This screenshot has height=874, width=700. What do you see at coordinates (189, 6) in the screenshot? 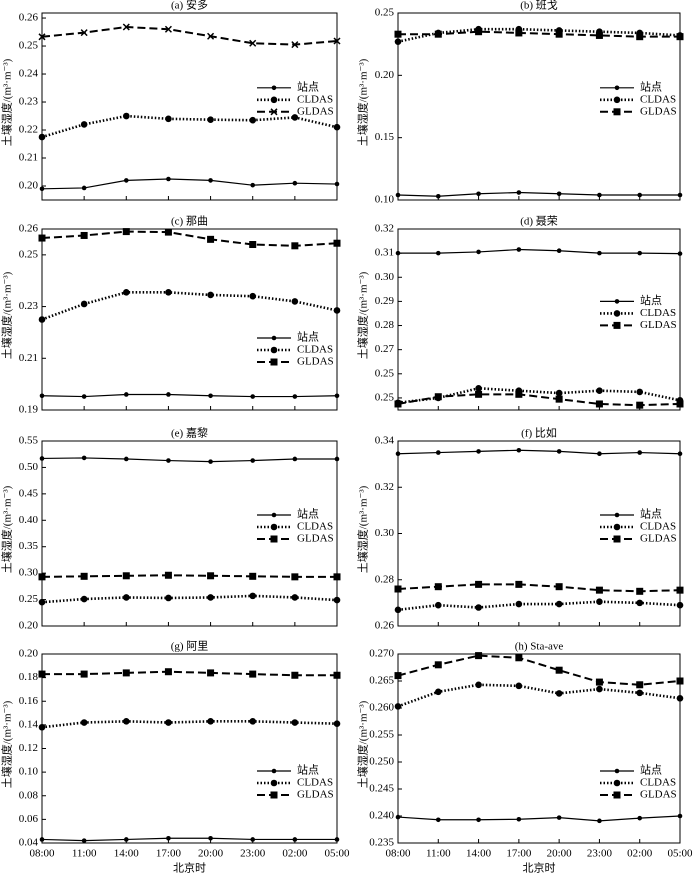
I see `panel-title: (a) 安多` at bounding box center [189, 6].